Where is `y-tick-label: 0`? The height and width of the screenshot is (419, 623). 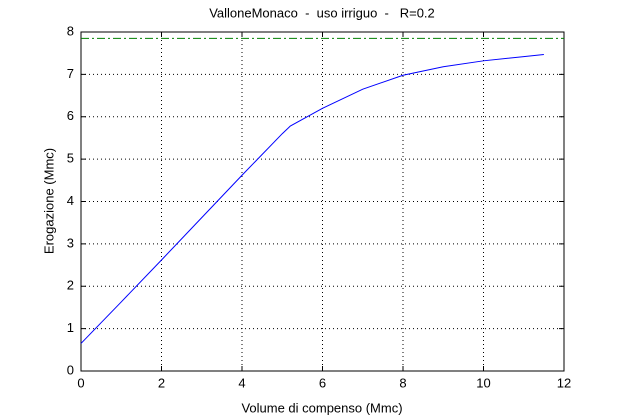 y-tick-label: 0 is located at coordinates (70, 369).